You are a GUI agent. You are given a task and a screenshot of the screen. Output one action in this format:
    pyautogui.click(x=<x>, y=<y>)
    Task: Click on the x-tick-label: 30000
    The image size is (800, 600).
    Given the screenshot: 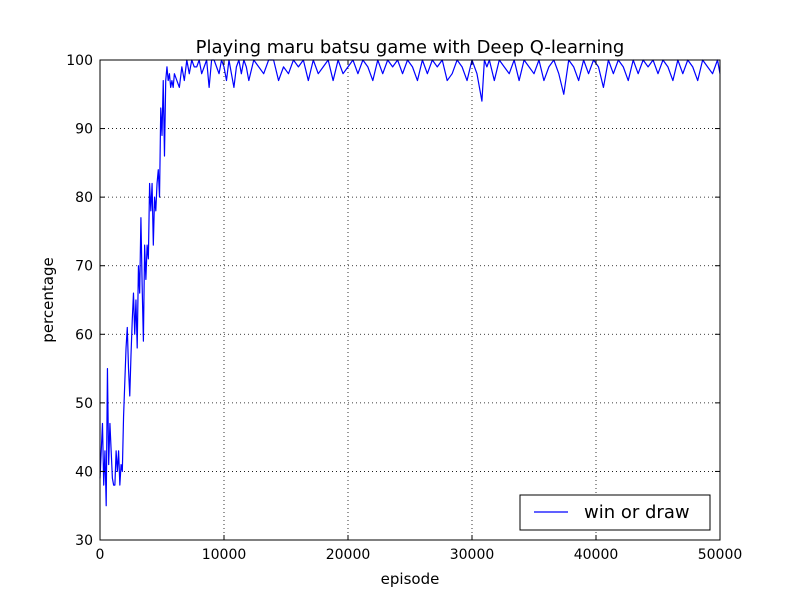 What is the action you would take?
    pyautogui.click(x=472, y=555)
    